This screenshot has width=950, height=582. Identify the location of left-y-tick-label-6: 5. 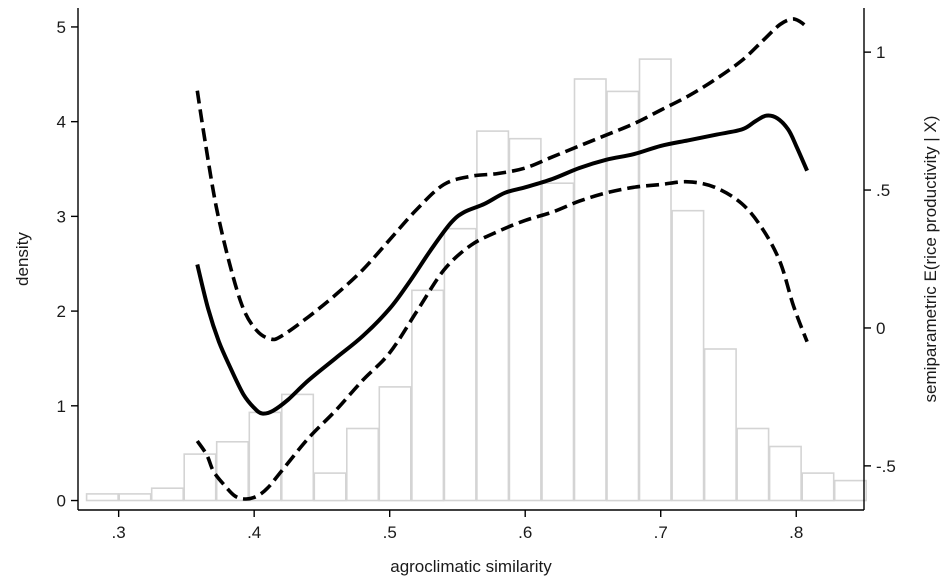
(61, 27).